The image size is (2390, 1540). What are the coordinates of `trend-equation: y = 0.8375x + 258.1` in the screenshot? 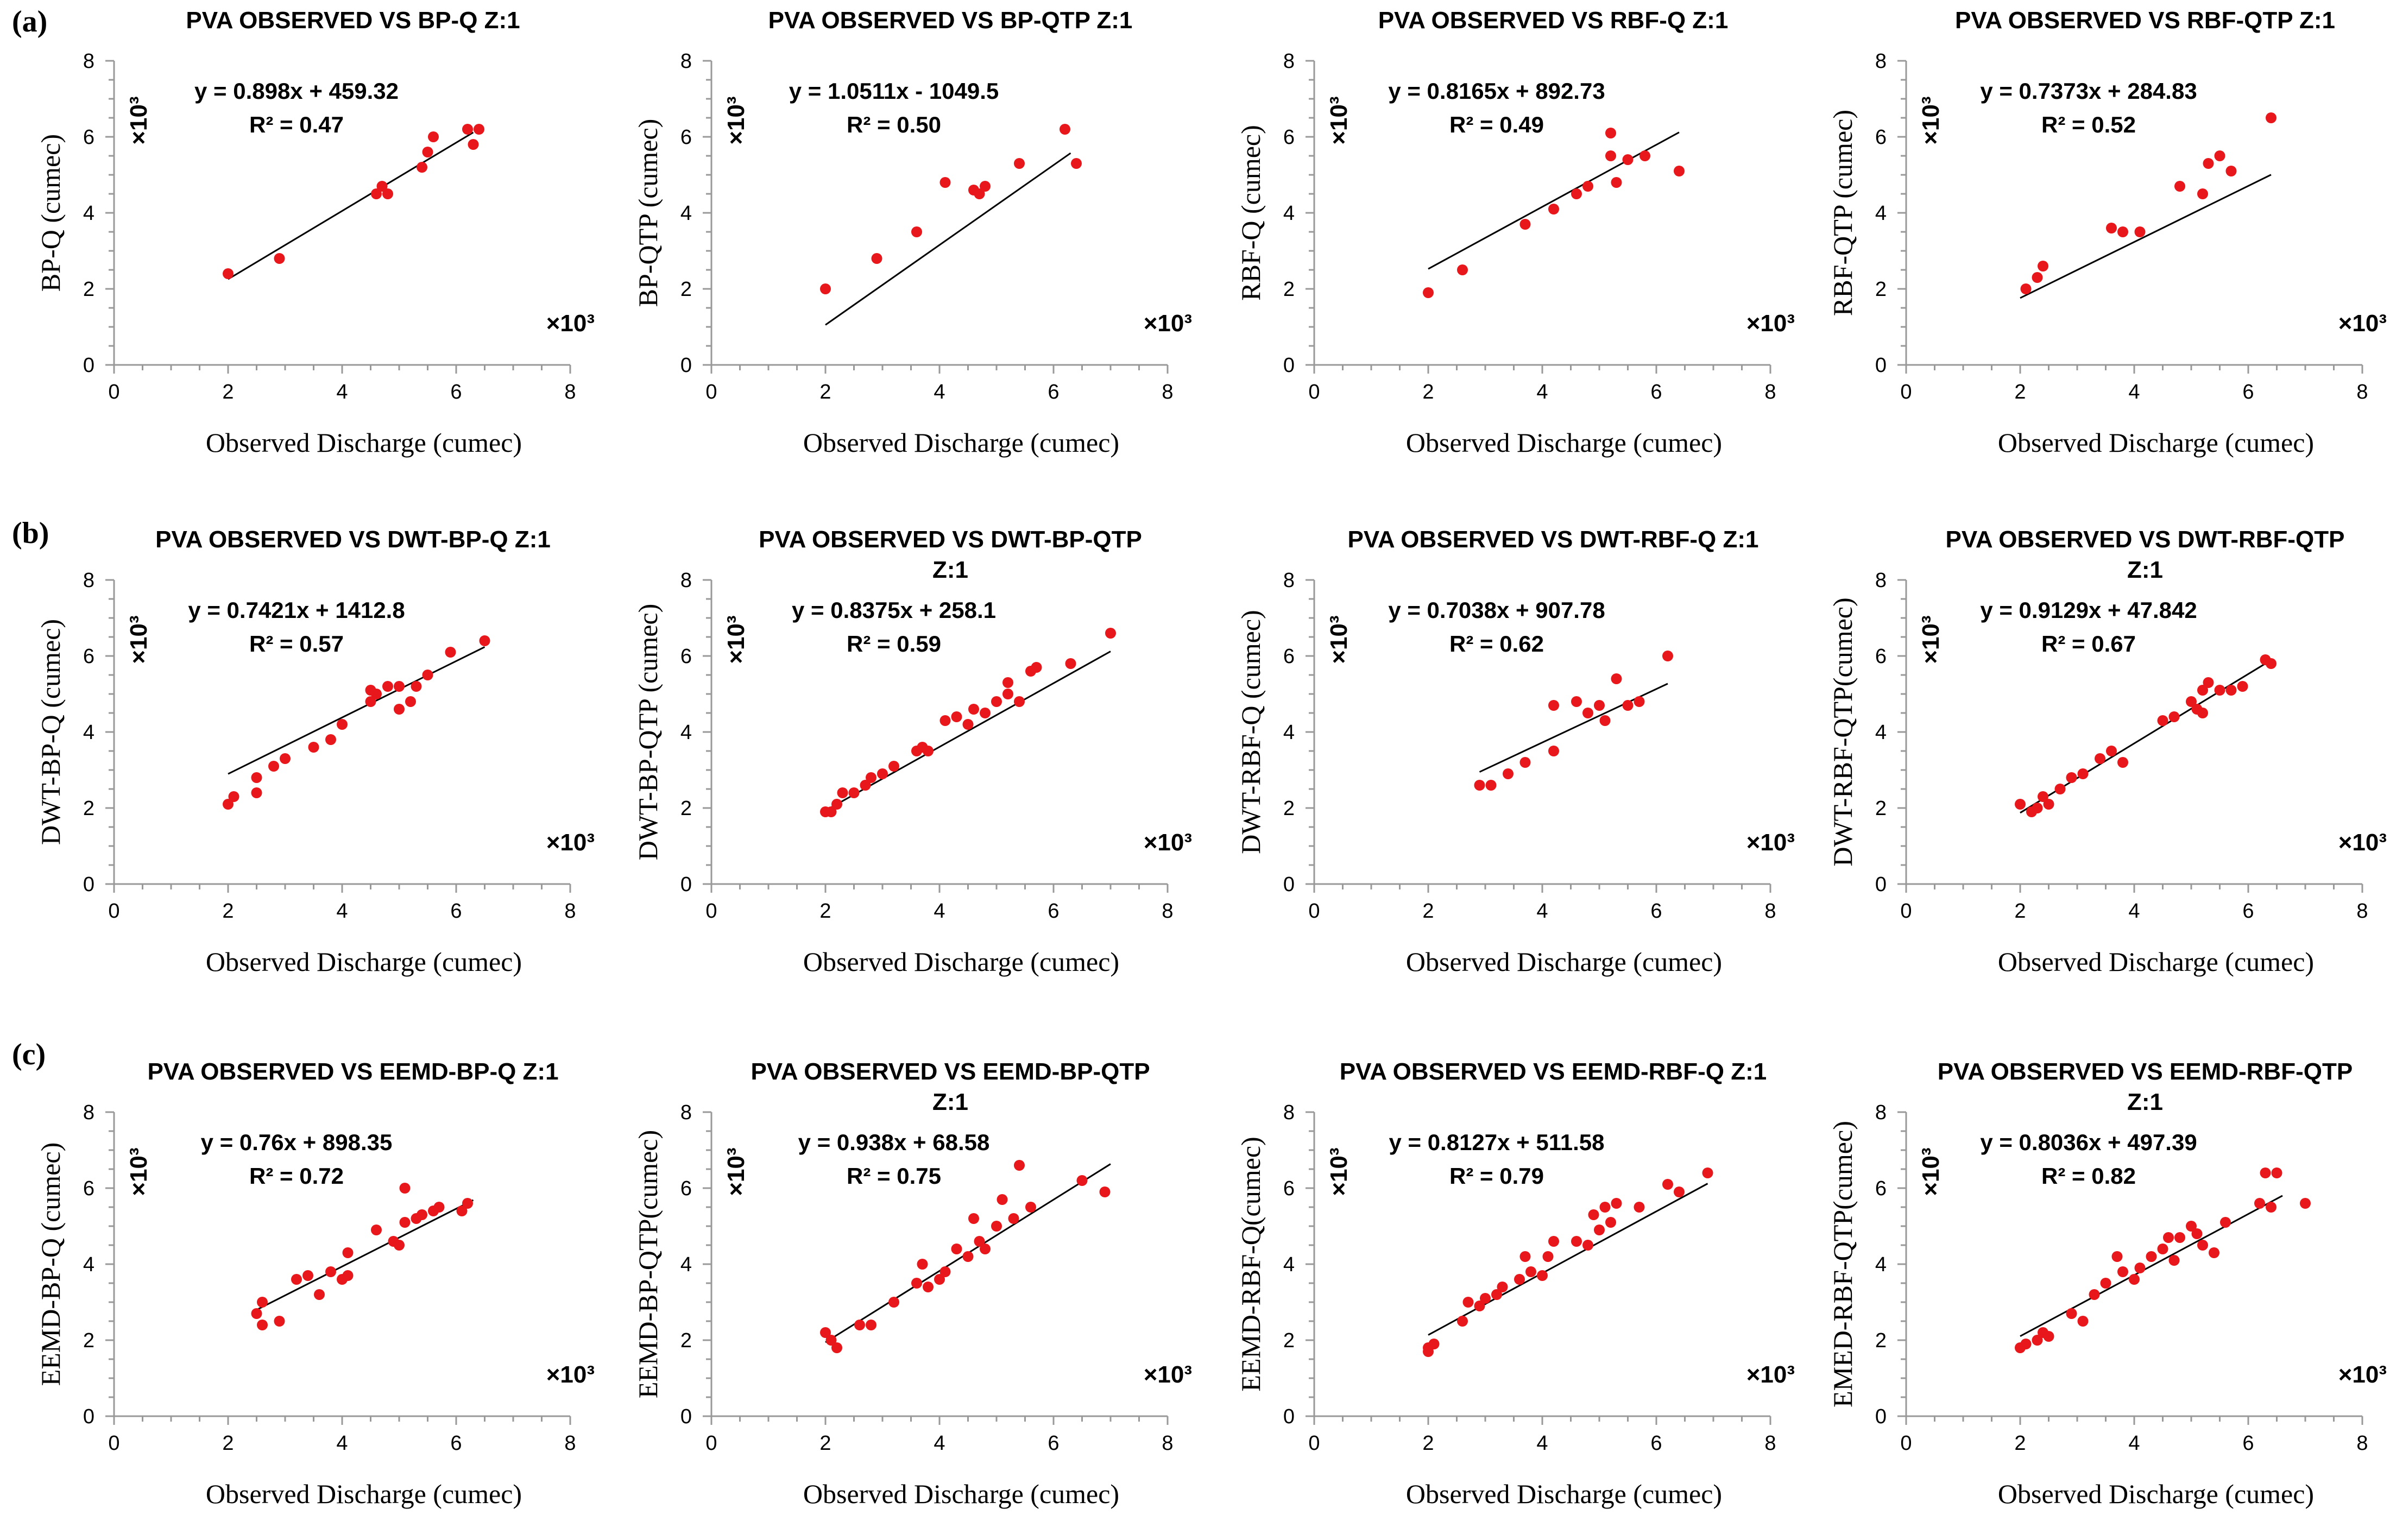 It's located at (894, 610).